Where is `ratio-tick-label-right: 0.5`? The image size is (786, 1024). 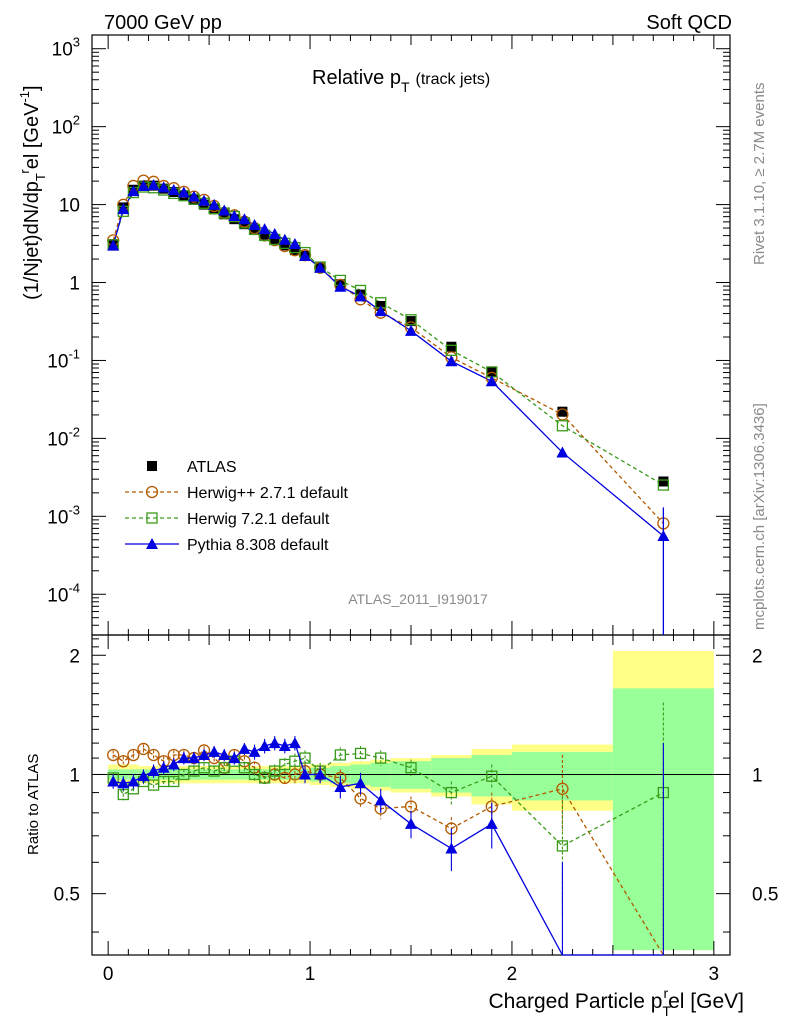 ratio-tick-label-right: 0.5 is located at coordinates (765, 895).